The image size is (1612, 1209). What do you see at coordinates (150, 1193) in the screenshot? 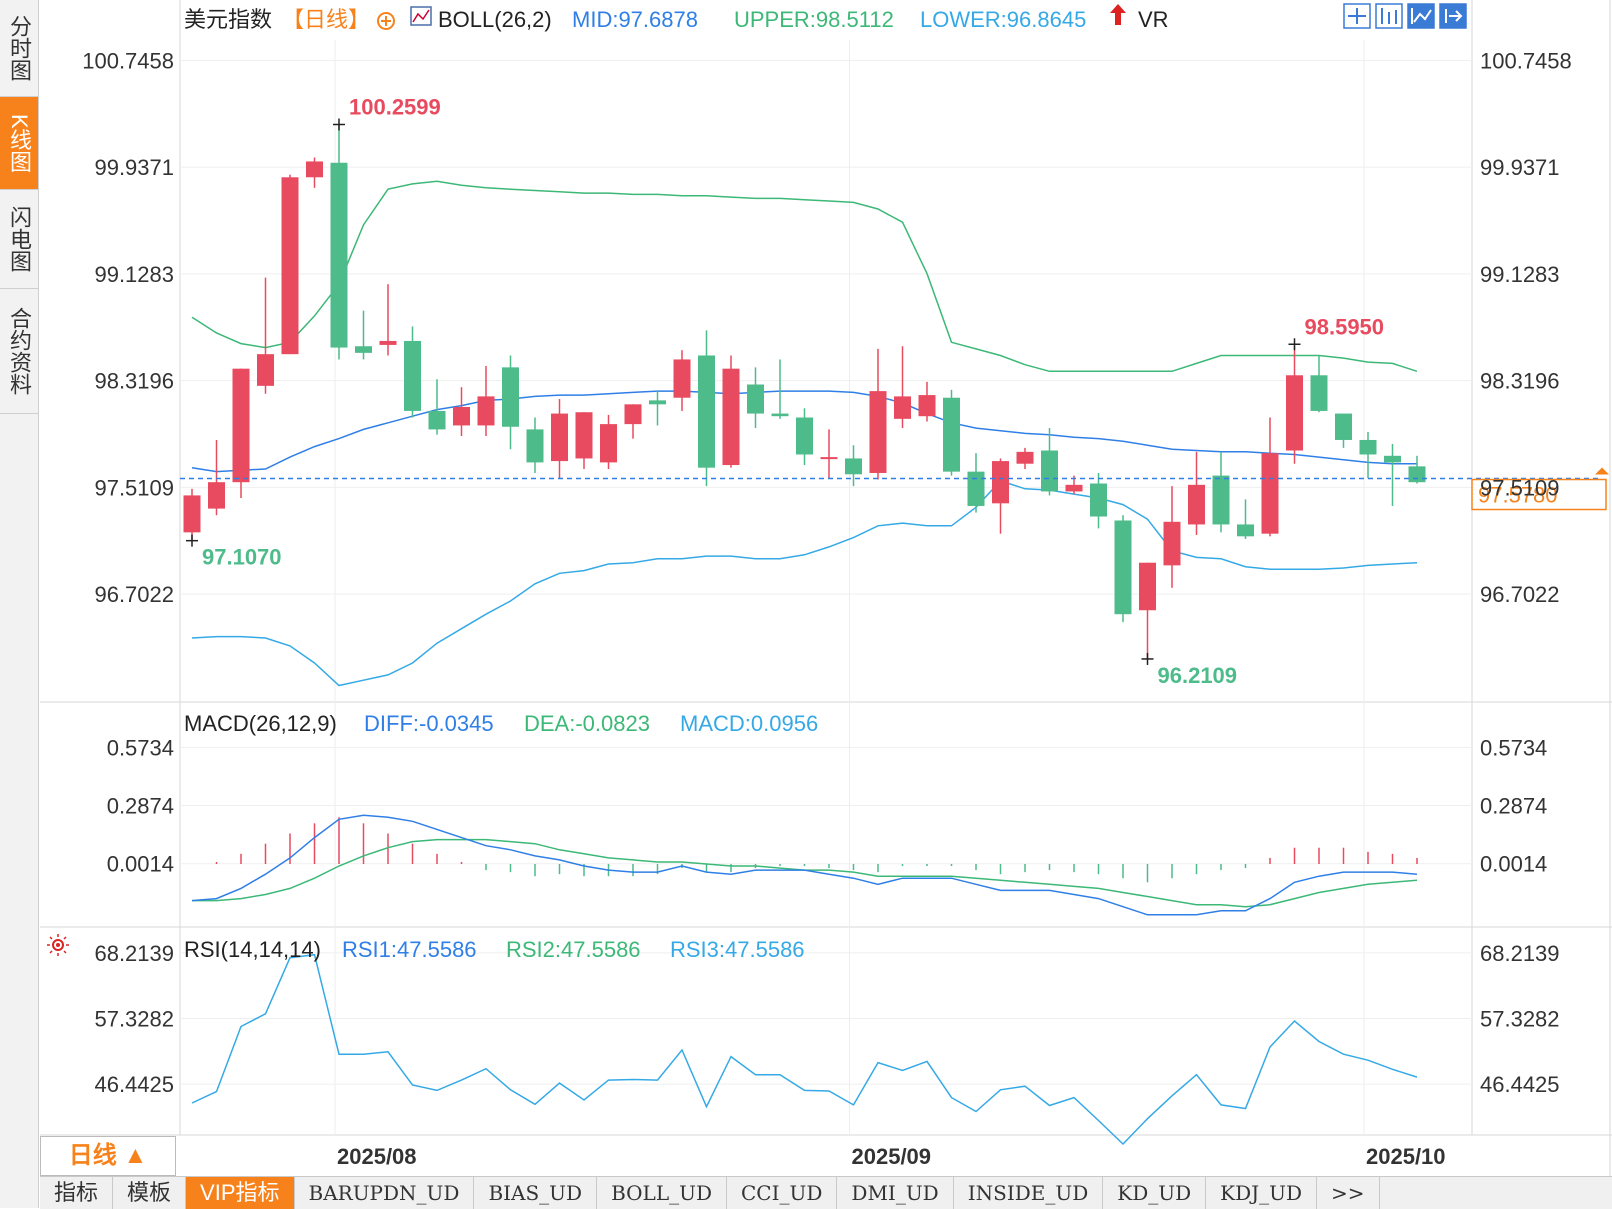
I see `tab-templates: 模板` at bounding box center [150, 1193].